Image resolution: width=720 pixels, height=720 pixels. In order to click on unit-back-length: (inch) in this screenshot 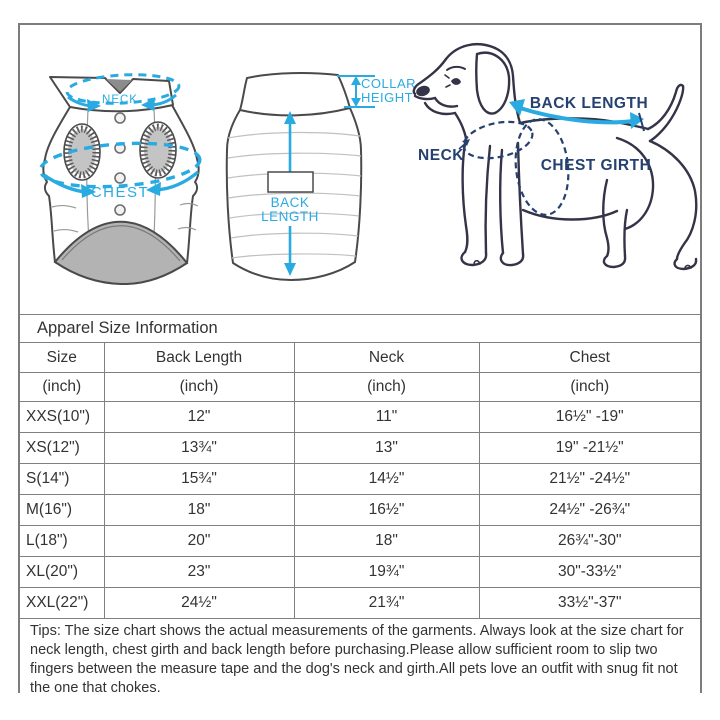, I will do `click(199, 387)`.